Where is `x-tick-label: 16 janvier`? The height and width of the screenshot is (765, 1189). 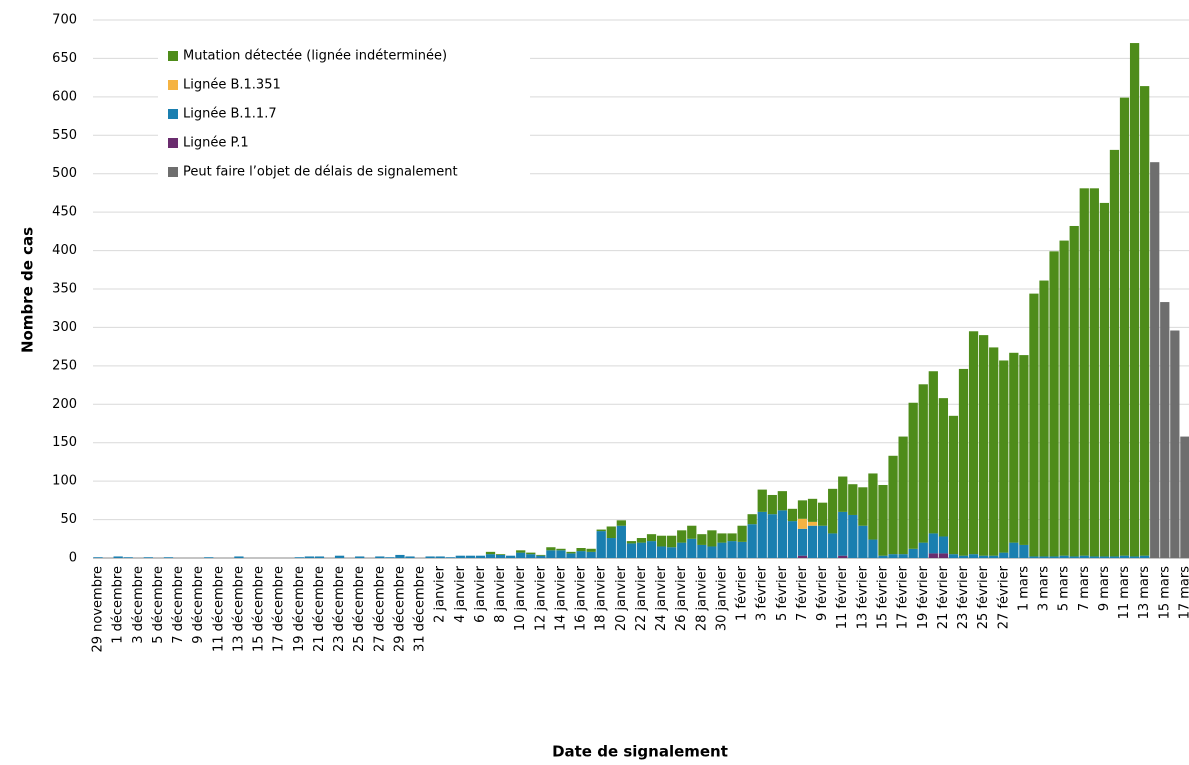
x-tick-label: 16 janvier is located at coordinates (581, 598).